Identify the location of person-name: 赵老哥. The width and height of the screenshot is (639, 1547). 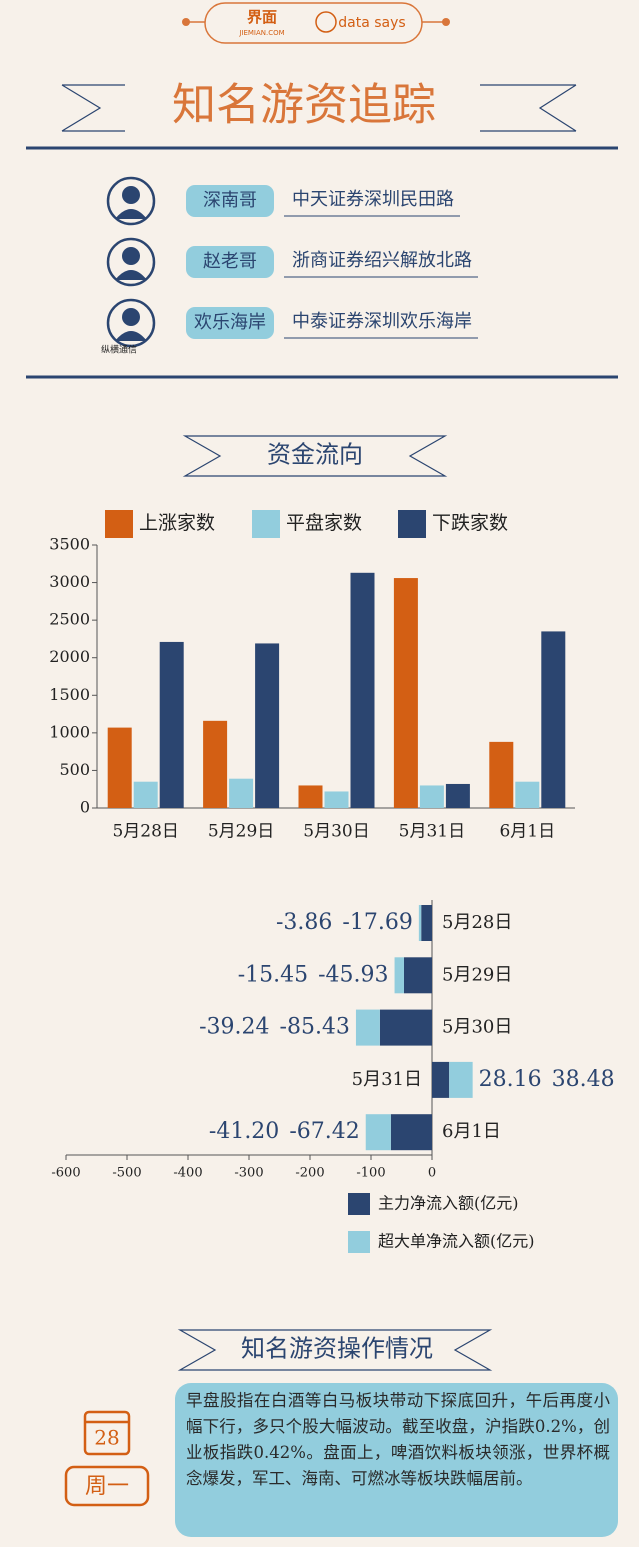
(230, 261).